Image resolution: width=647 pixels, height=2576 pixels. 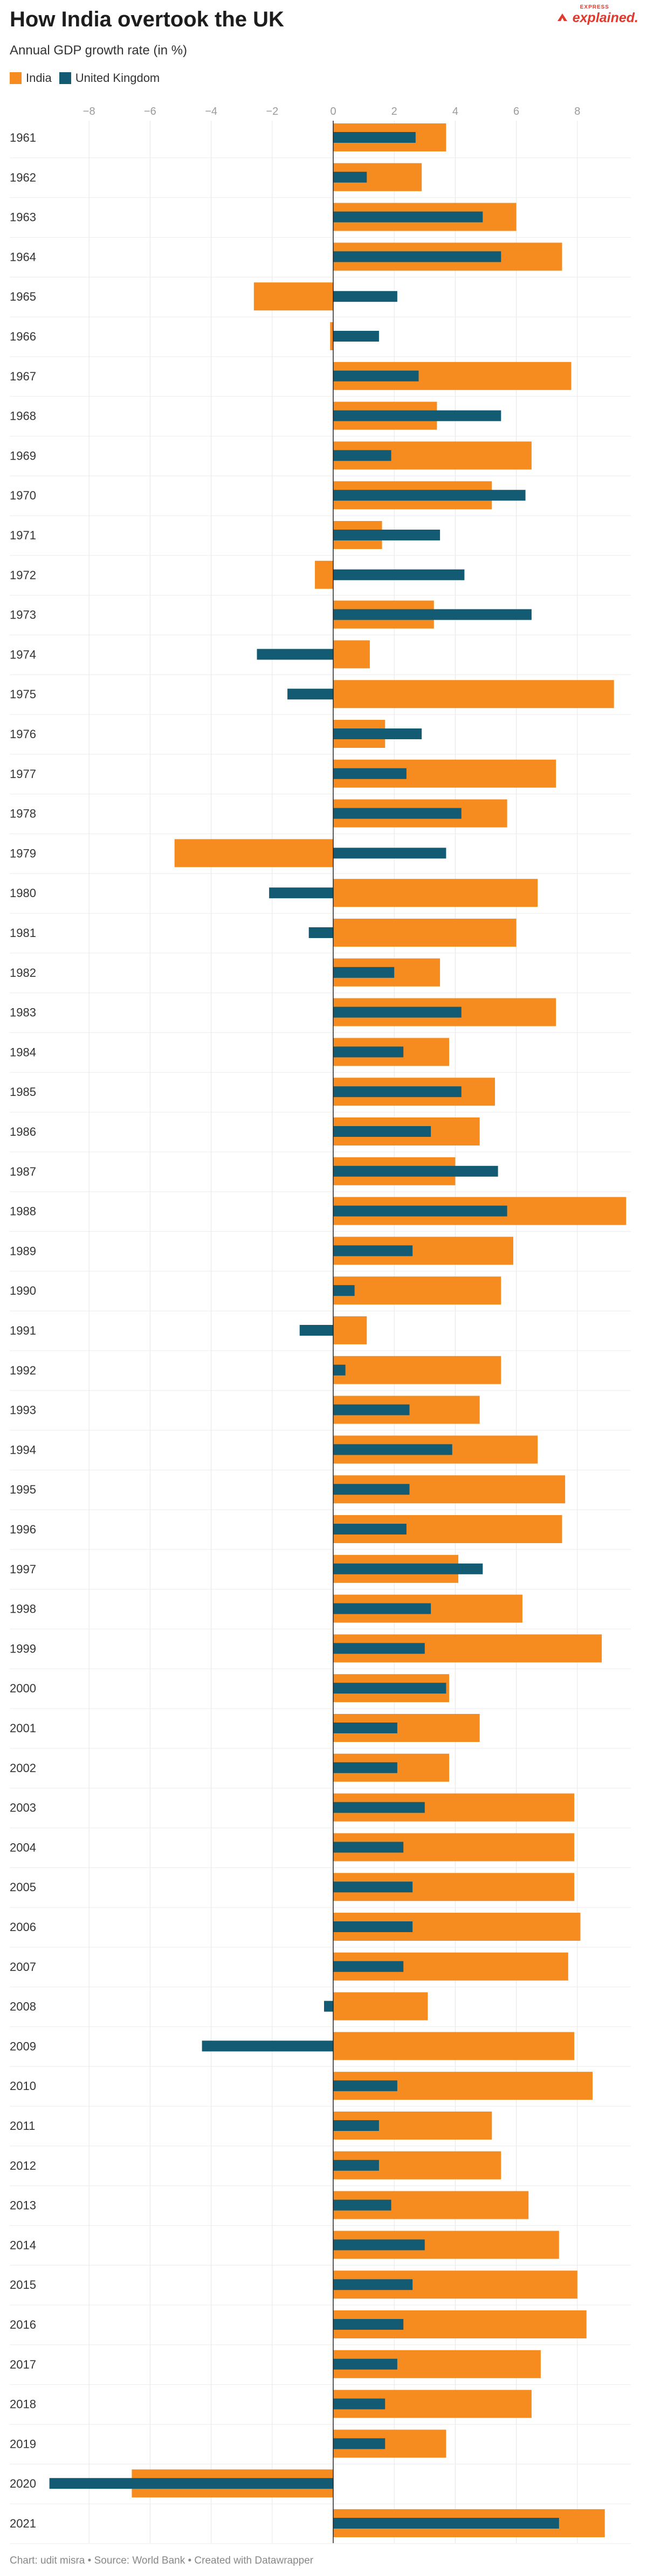 I want to click on category-label: 1967, so click(x=23, y=376).